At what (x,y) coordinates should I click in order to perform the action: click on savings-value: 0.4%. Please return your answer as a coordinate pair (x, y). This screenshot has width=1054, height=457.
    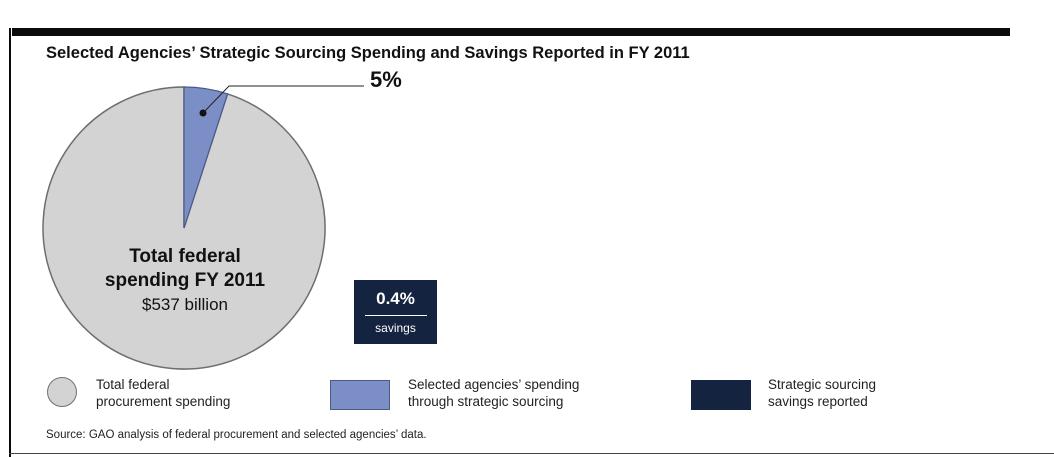
    Looking at the image, I should click on (395, 298).